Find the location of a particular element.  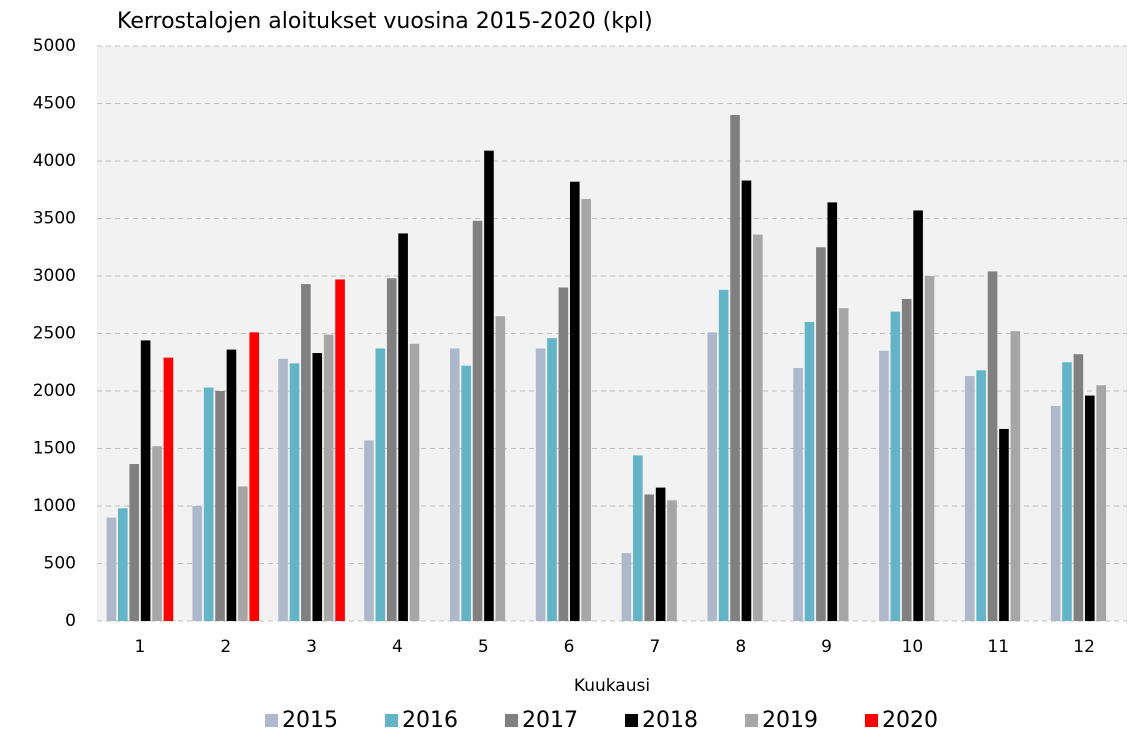

y-tick-label: 1000 is located at coordinates (54, 506).